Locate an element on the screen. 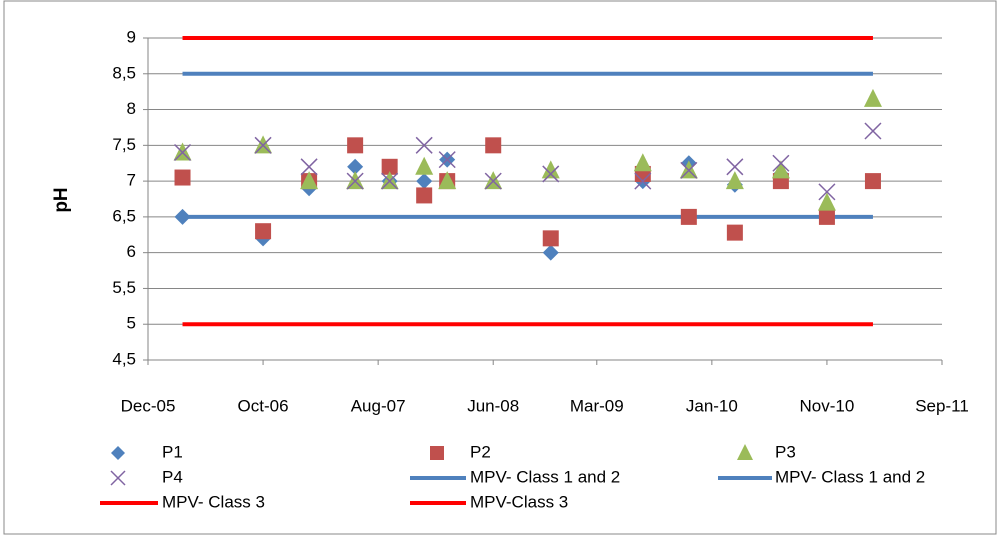 The width and height of the screenshot is (998, 540). x-tick-label: Mar-09 is located at coordinates (597, 405).